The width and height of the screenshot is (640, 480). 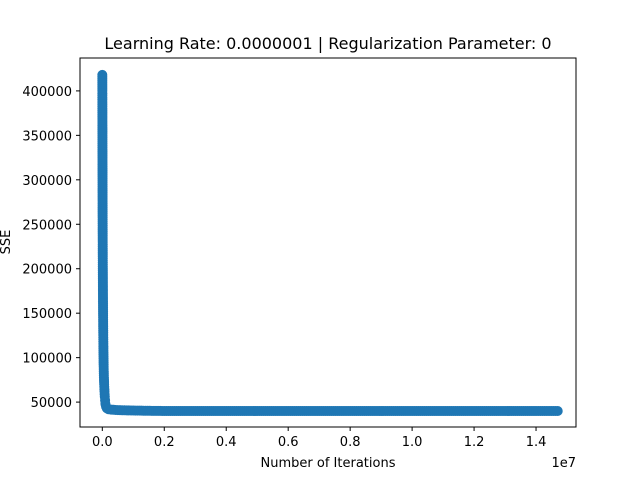 I want to click on x-tick-label: 0.8, so click(x=350, y=442).